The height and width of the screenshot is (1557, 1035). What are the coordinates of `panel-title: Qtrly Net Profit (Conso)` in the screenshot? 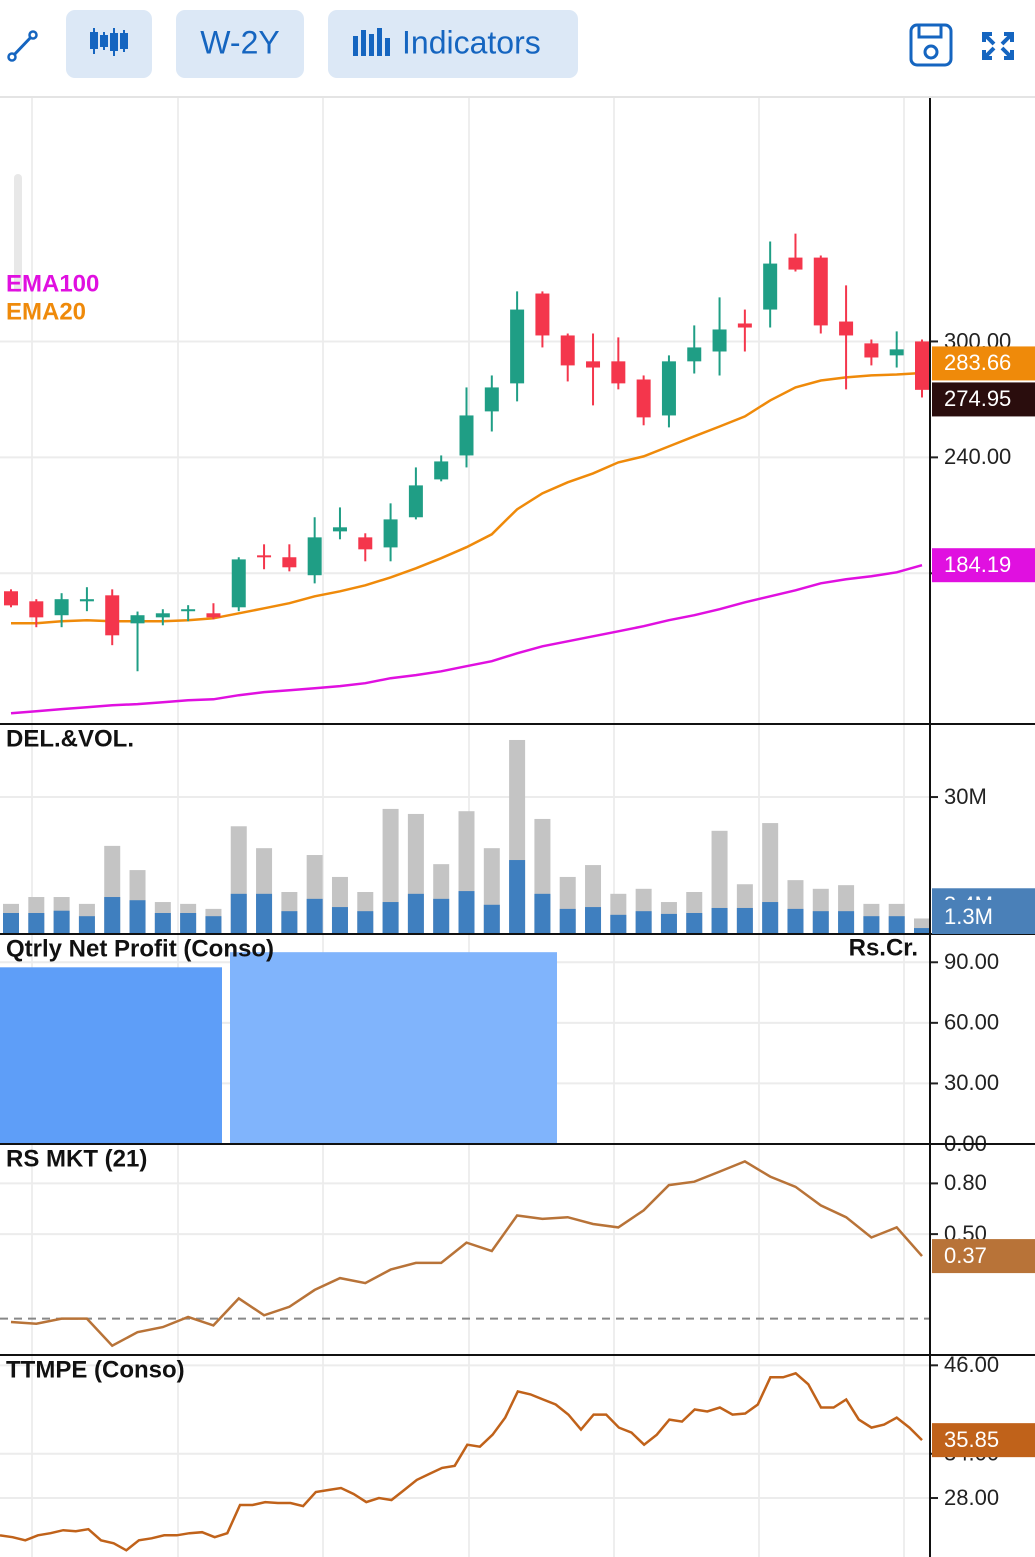 It's located at (140, 948).